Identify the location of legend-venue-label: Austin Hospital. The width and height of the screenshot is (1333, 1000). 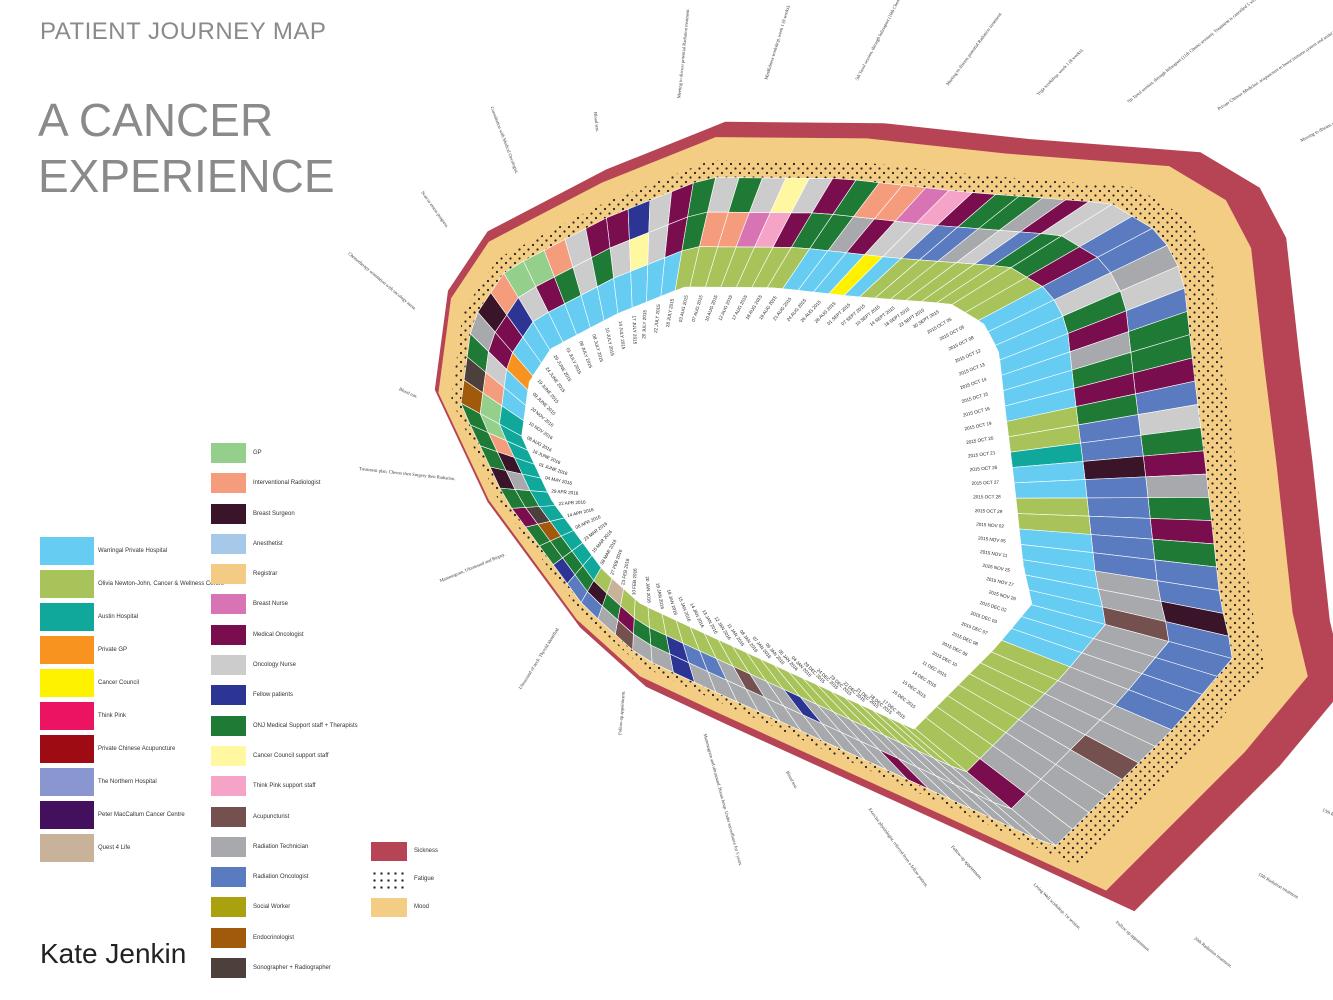
(118, 617).